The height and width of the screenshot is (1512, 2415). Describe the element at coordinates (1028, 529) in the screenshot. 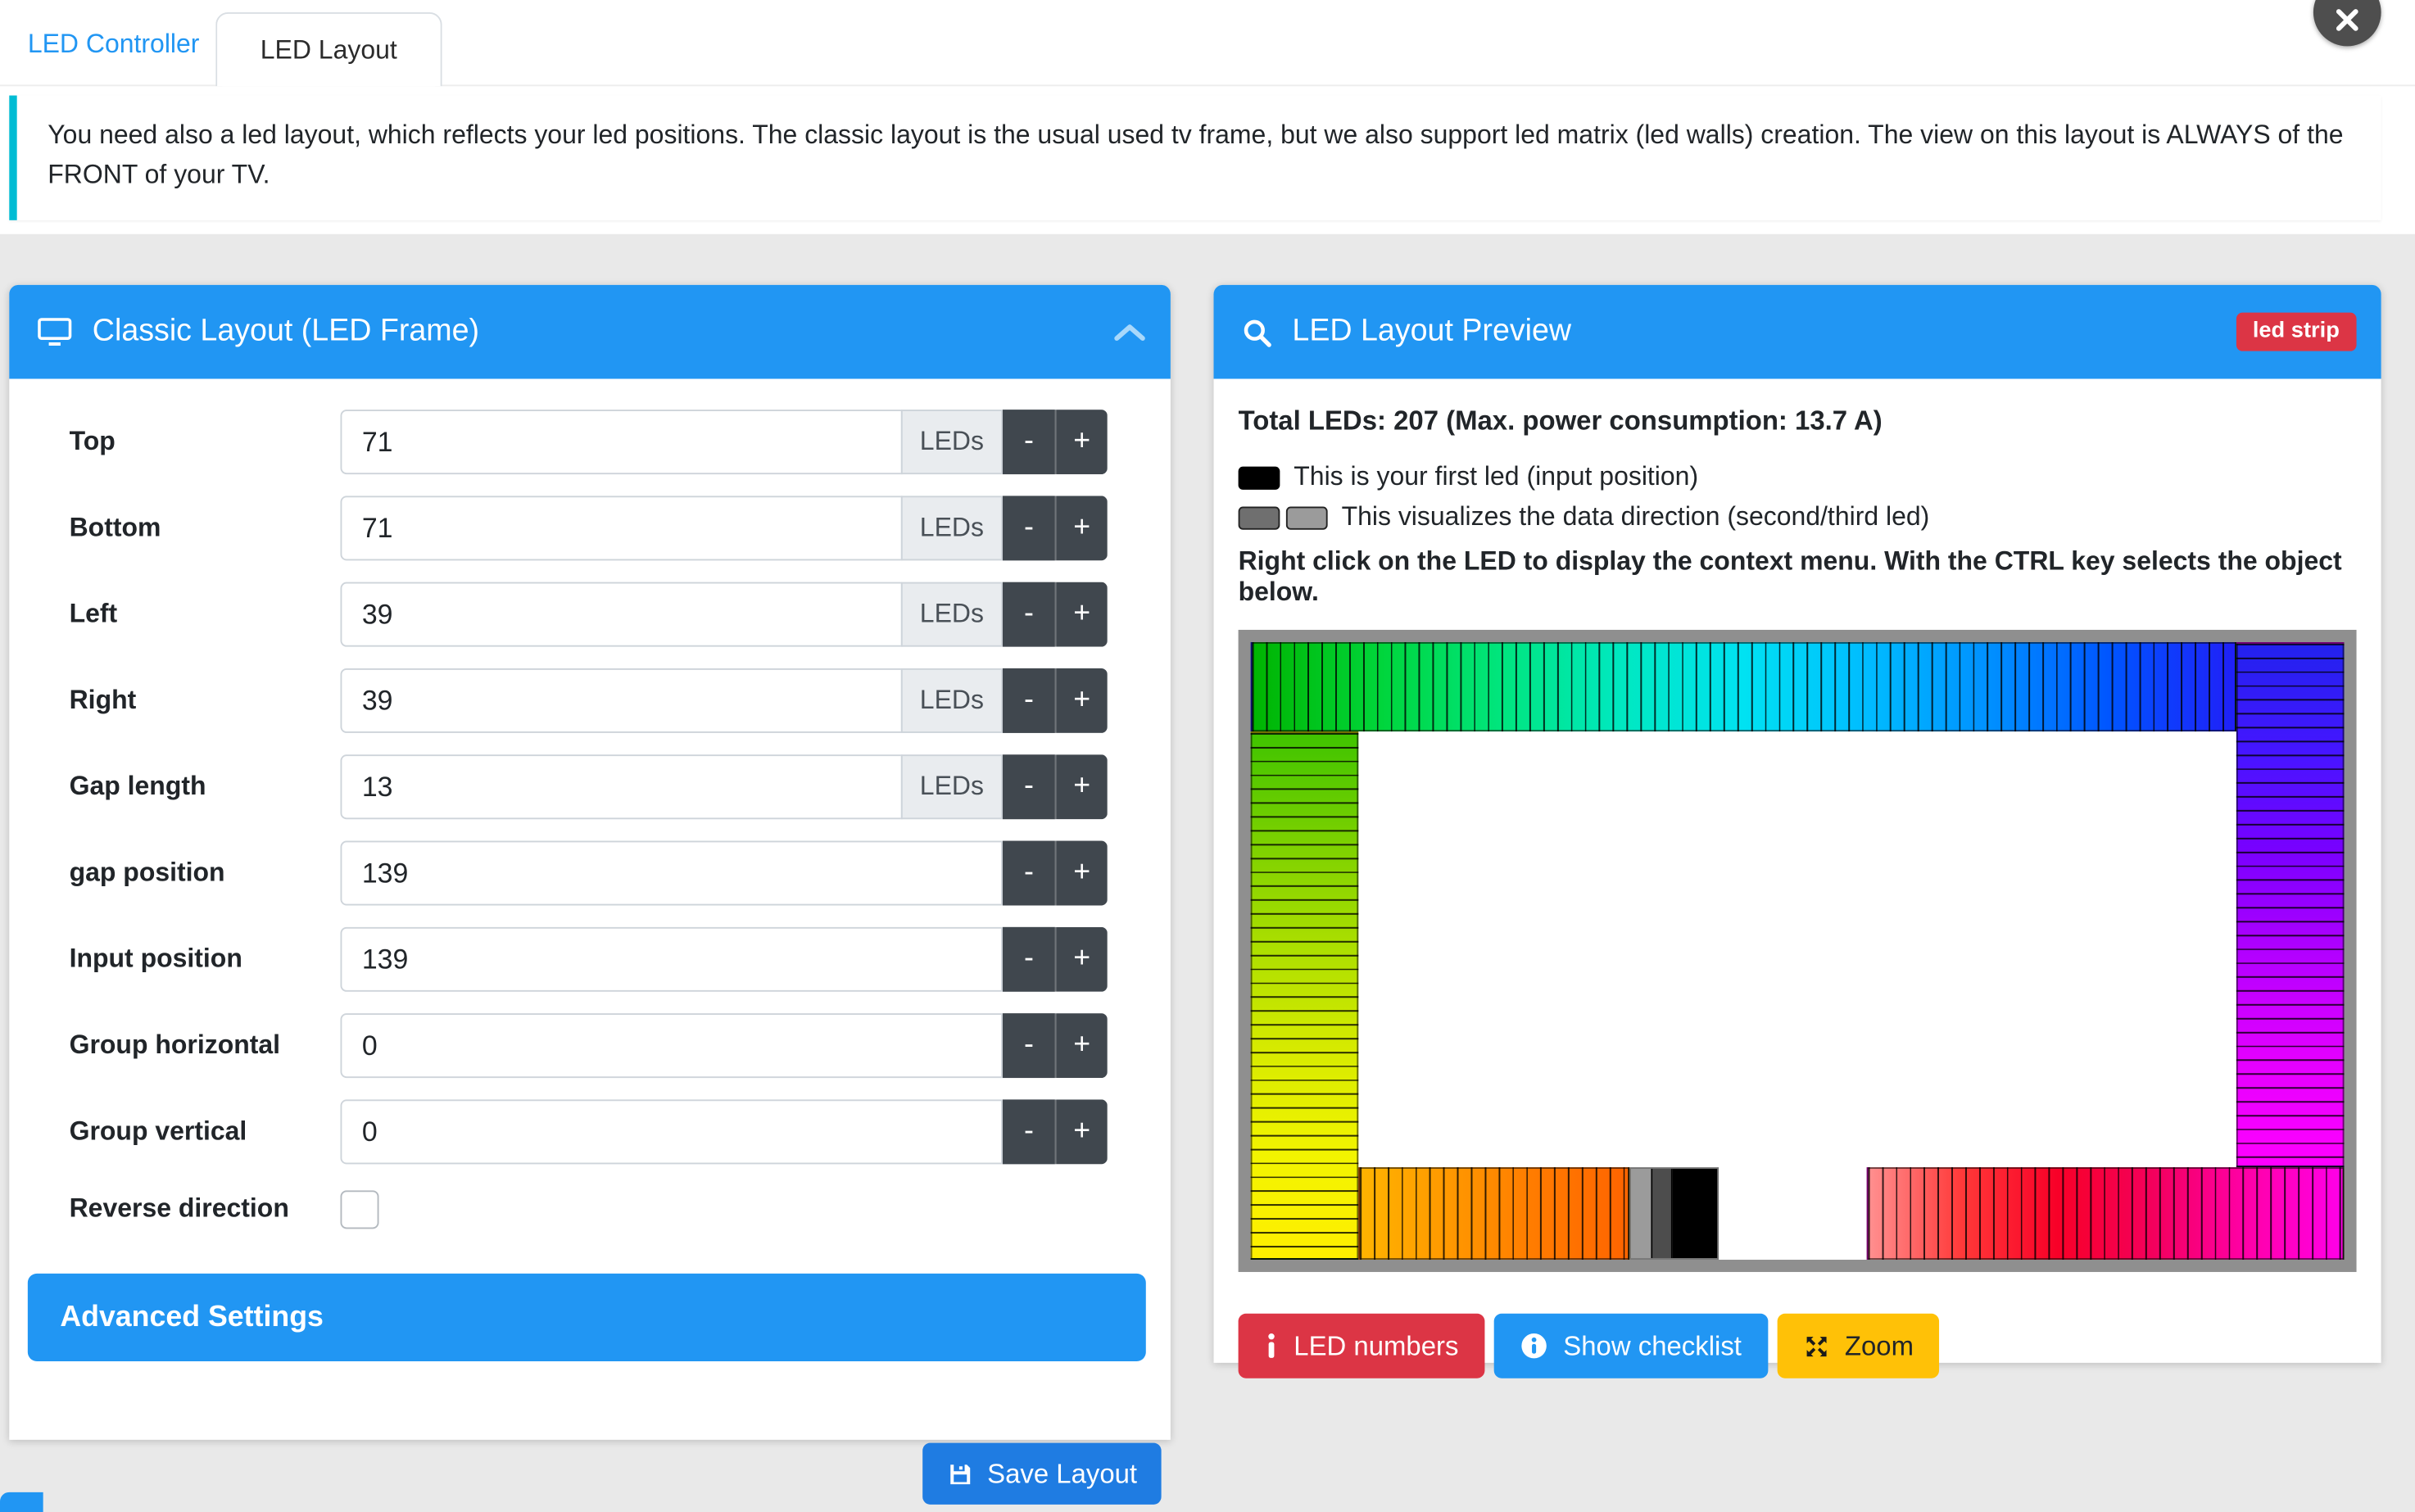

I see `decrement-bottom: -` at that location.